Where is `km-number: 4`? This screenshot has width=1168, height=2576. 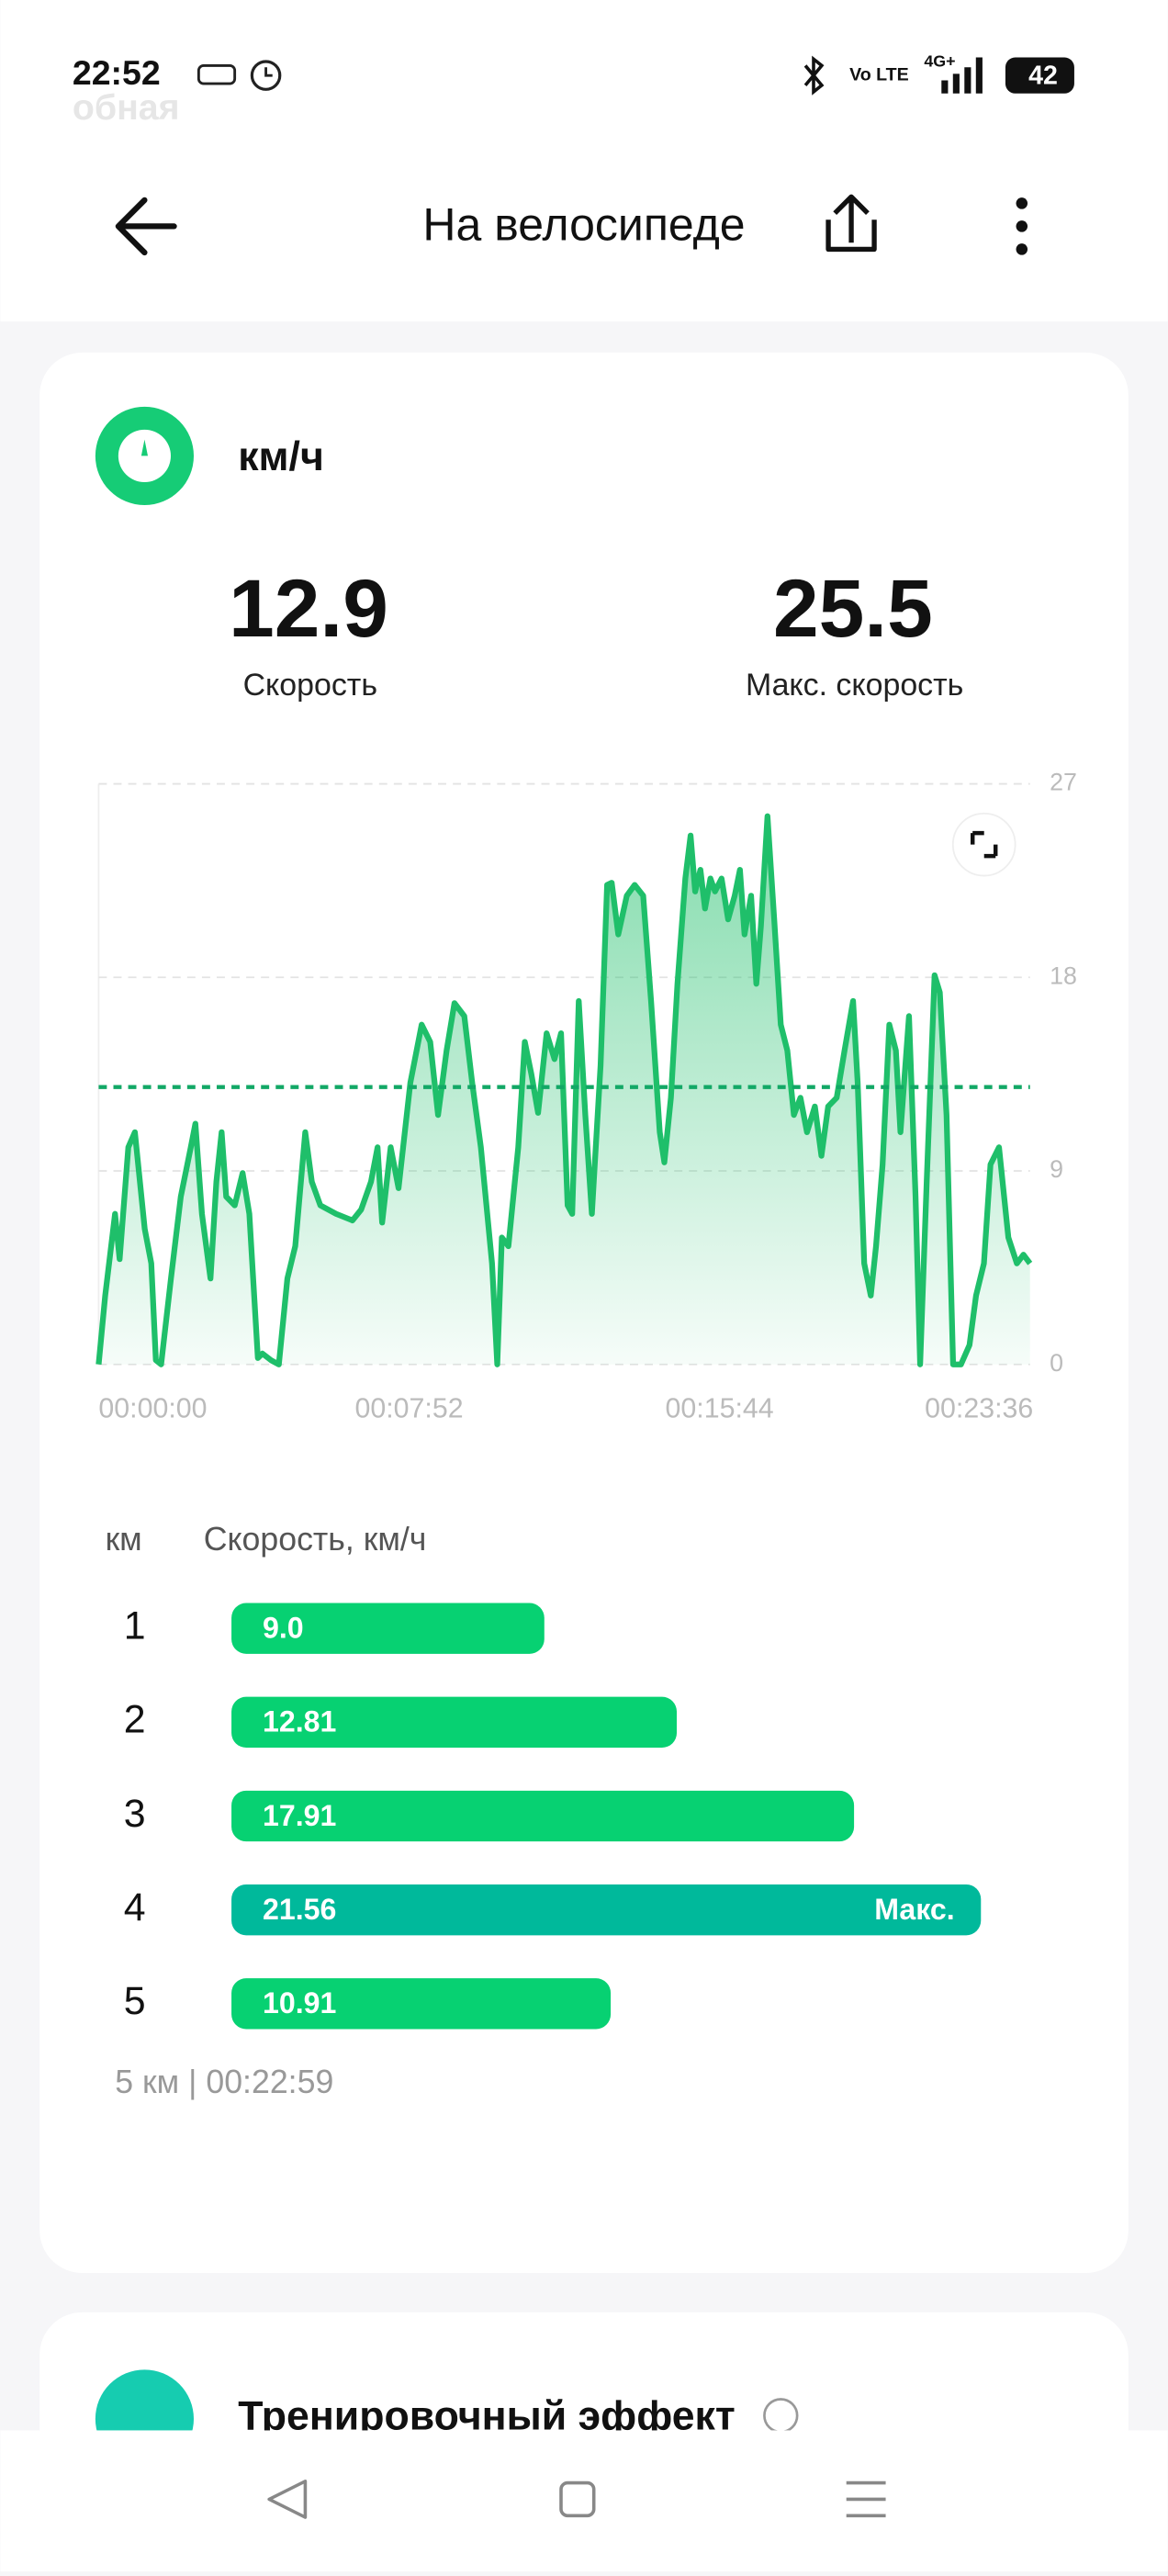
km-number: 4 is located at coordinates (135, 1907).